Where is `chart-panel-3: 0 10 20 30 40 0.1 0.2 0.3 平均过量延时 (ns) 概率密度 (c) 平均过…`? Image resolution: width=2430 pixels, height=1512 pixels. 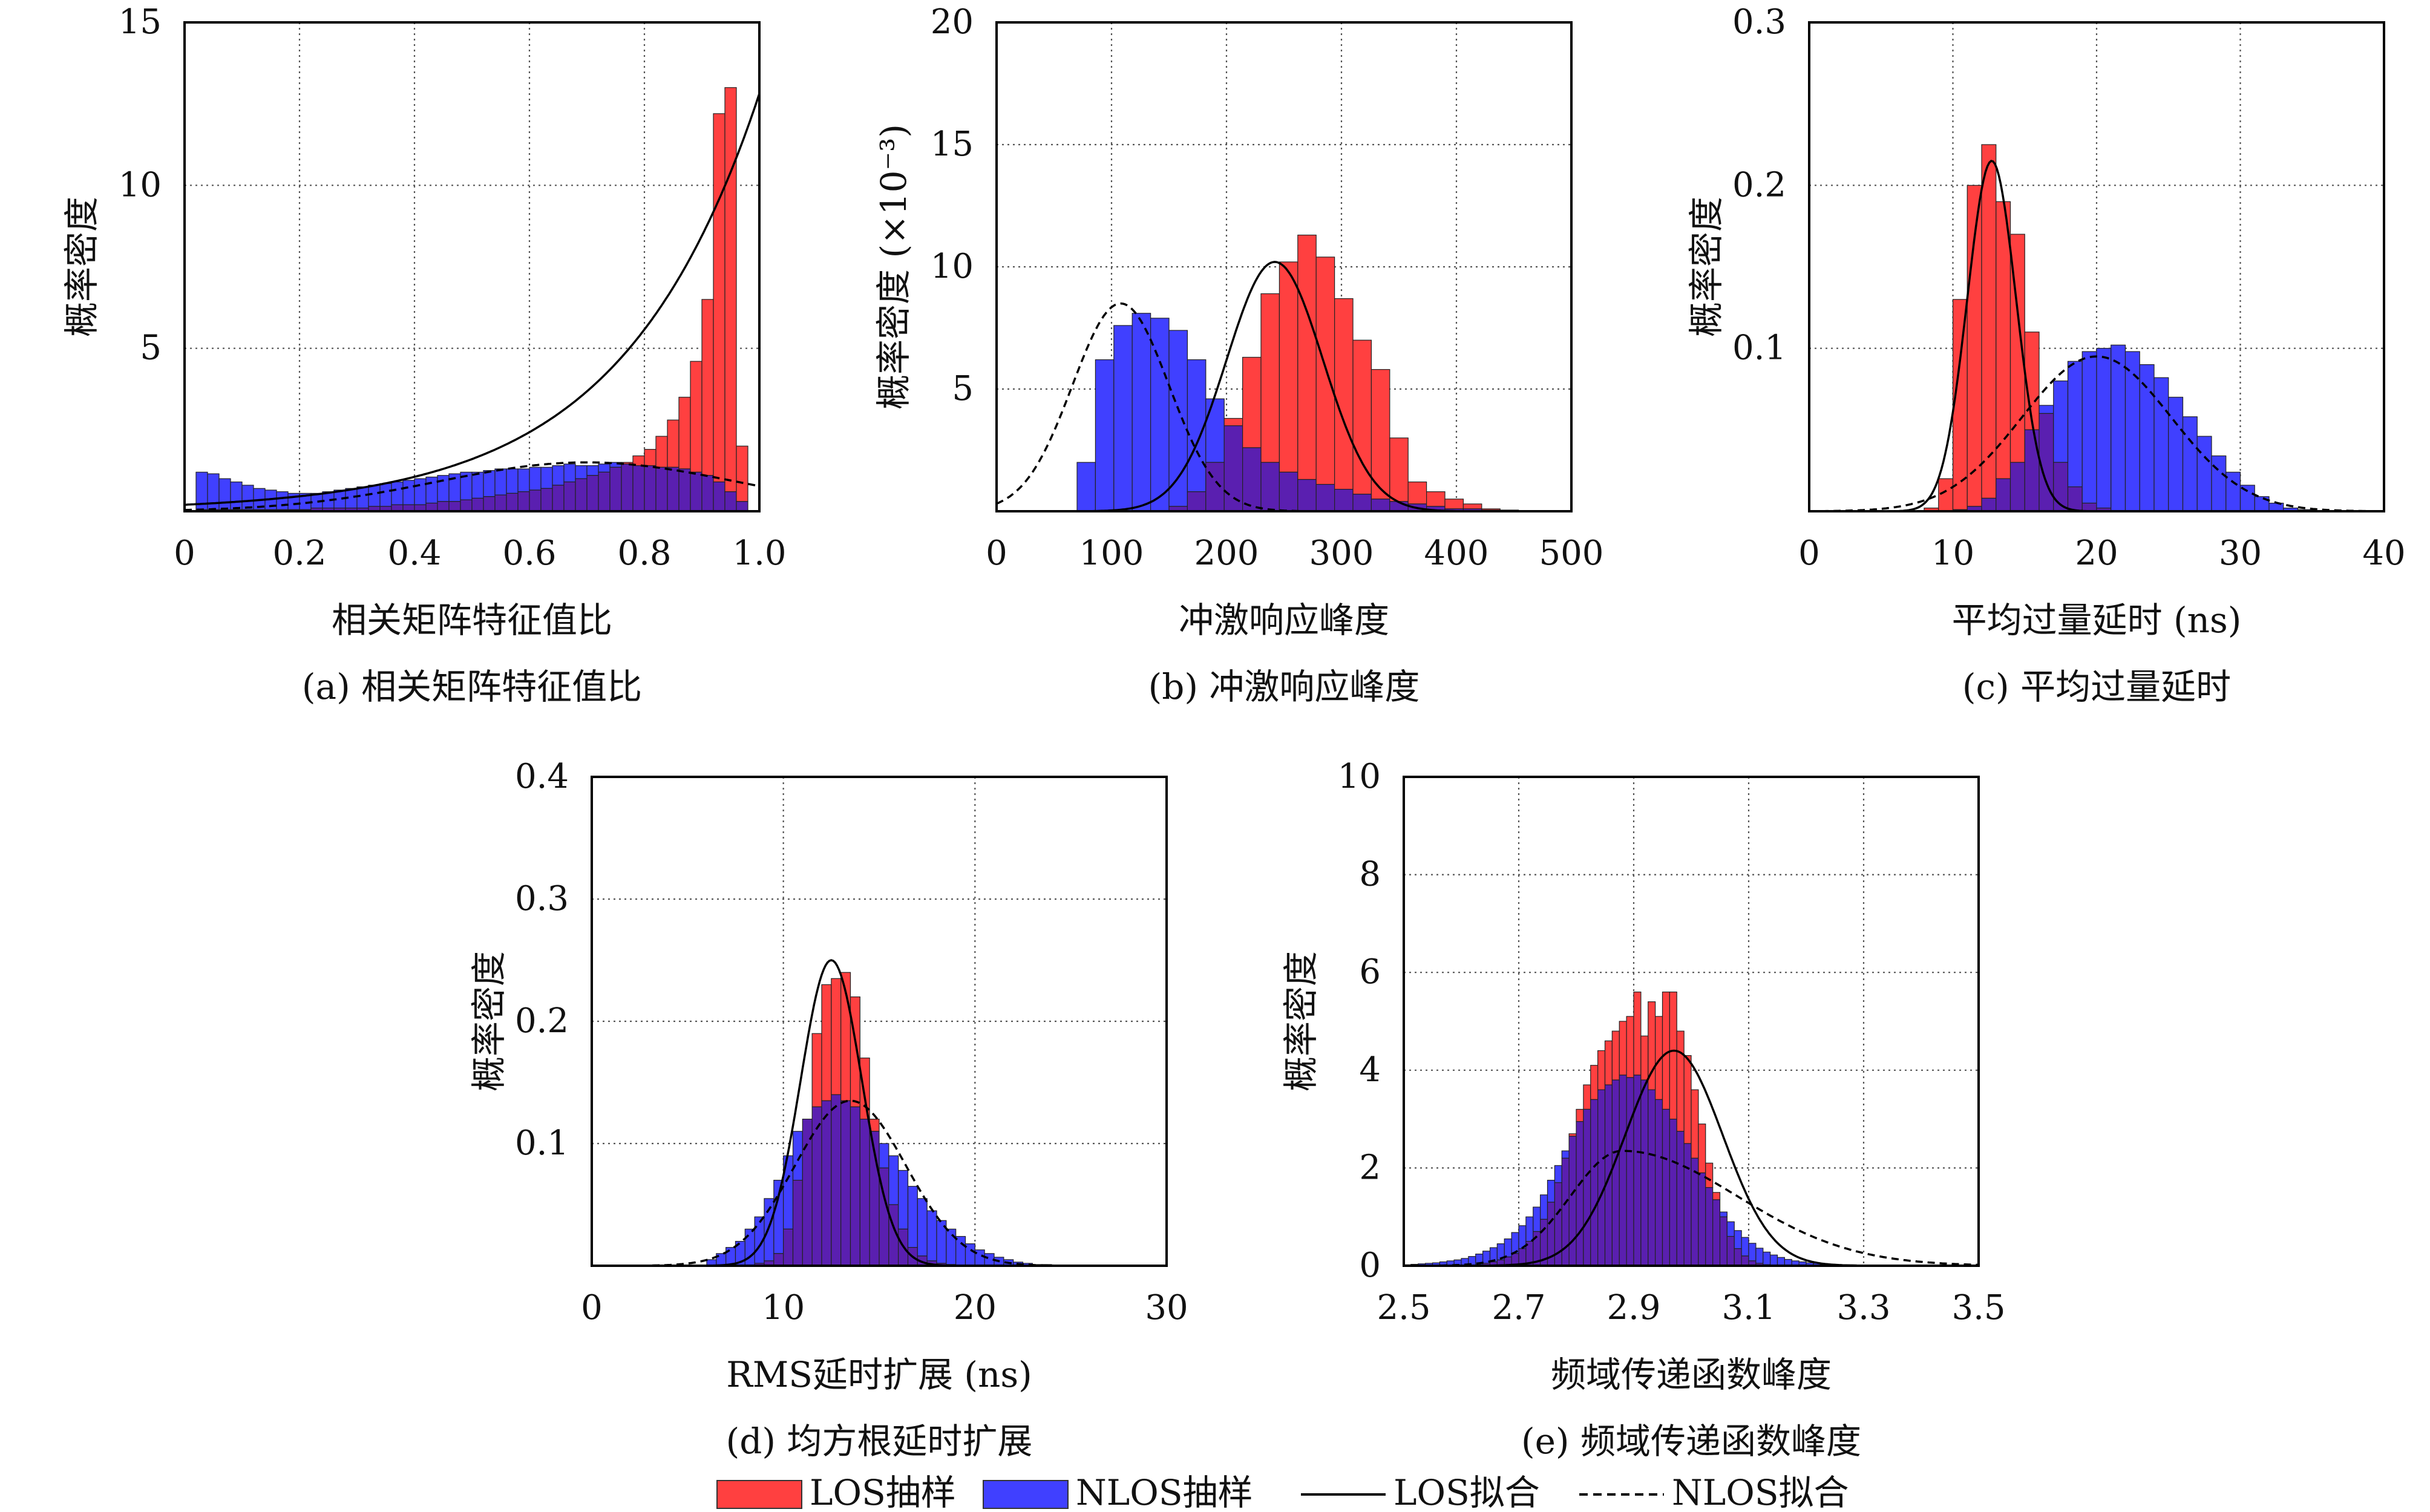
chart-panel-3: 0 10 20 30 40 0.1 0.2 0.3 平均过量延时 (ns) 概率密度 (c) 平均过… is located at coordinates (2046, 354).